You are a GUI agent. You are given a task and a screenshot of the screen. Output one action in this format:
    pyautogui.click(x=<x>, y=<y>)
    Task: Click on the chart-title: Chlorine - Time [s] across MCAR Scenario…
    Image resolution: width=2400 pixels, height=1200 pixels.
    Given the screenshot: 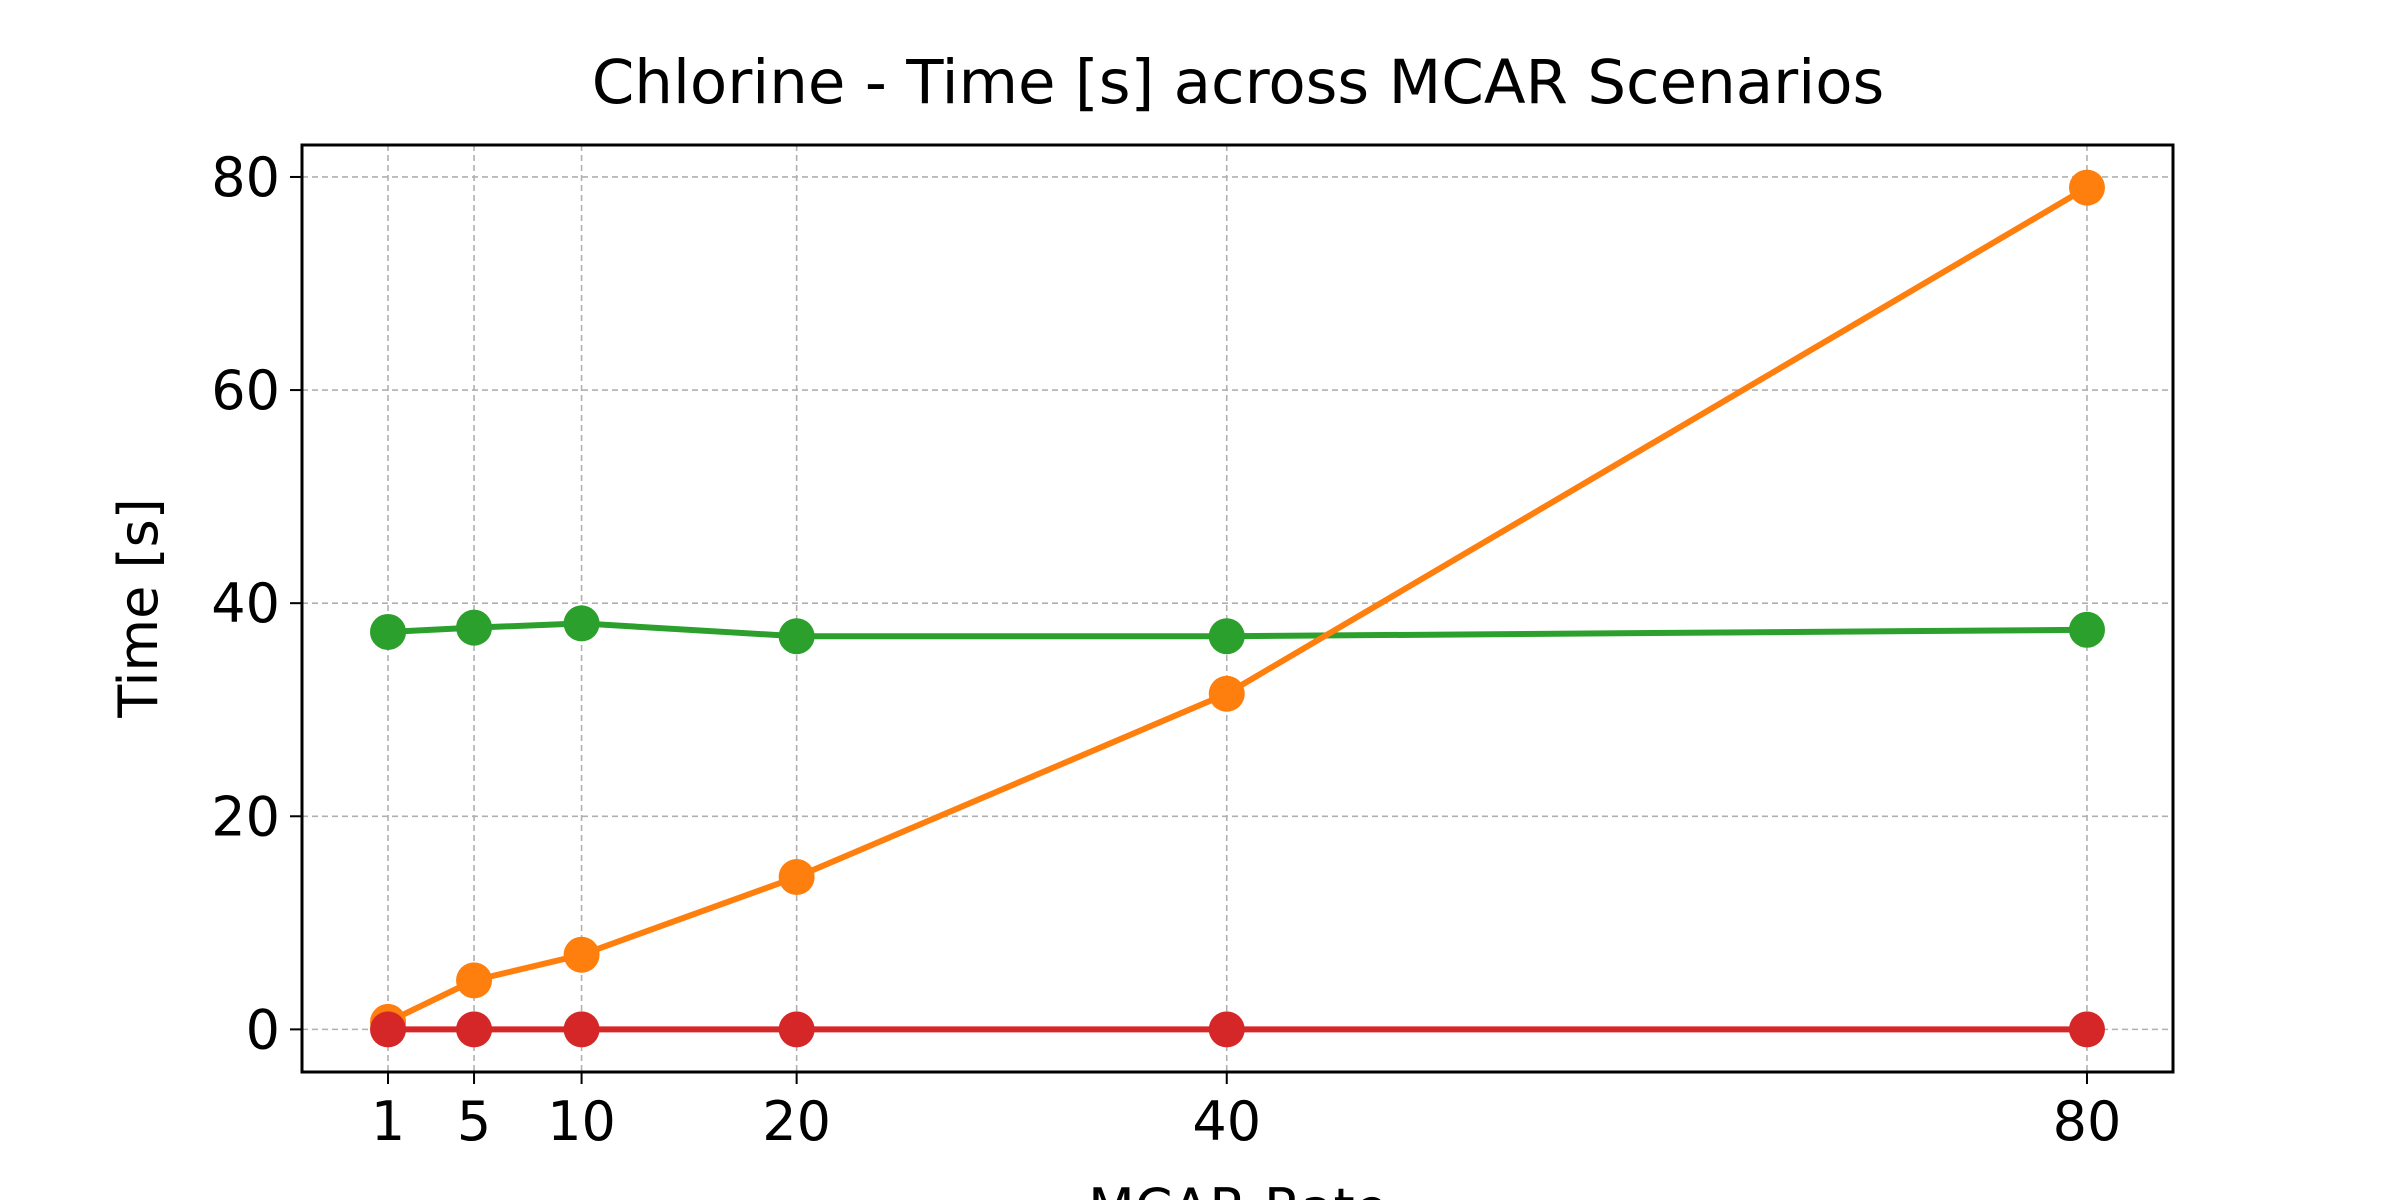 What is the action you would take?
    pyautogui.click(x=1238, y=82)
    